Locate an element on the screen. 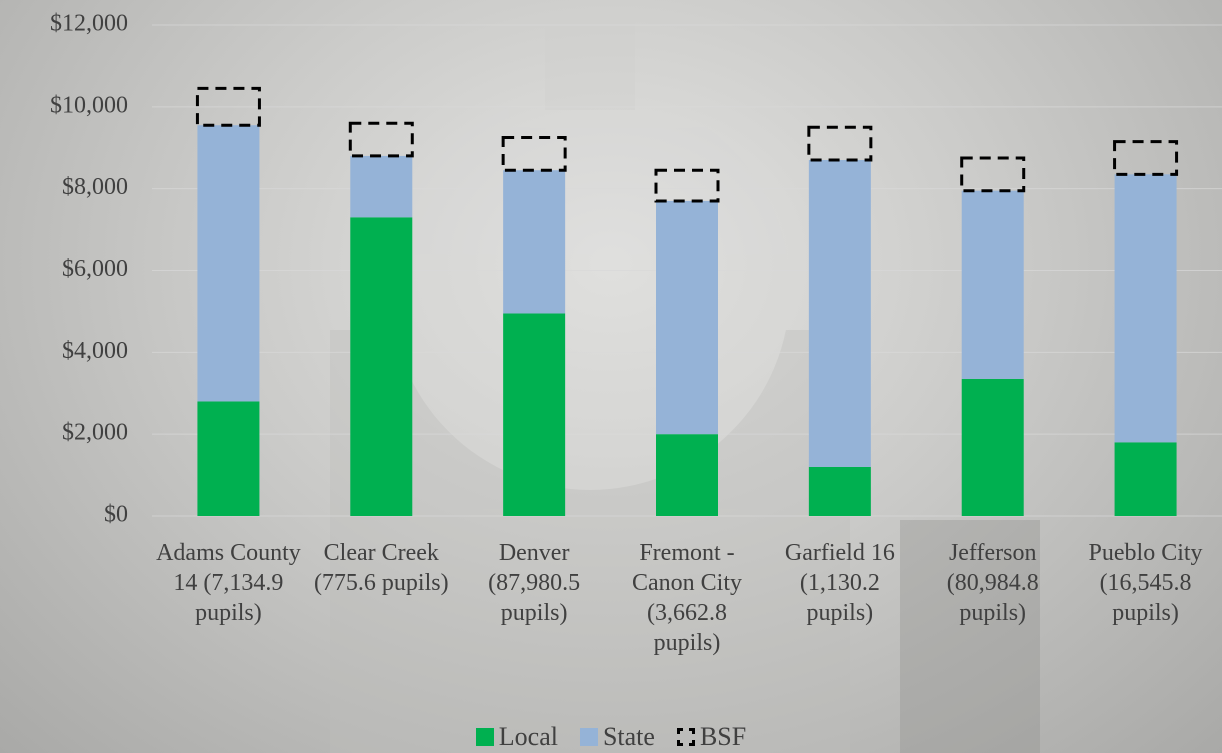  legend: Local State BSF is located at coordinates (611, 737).